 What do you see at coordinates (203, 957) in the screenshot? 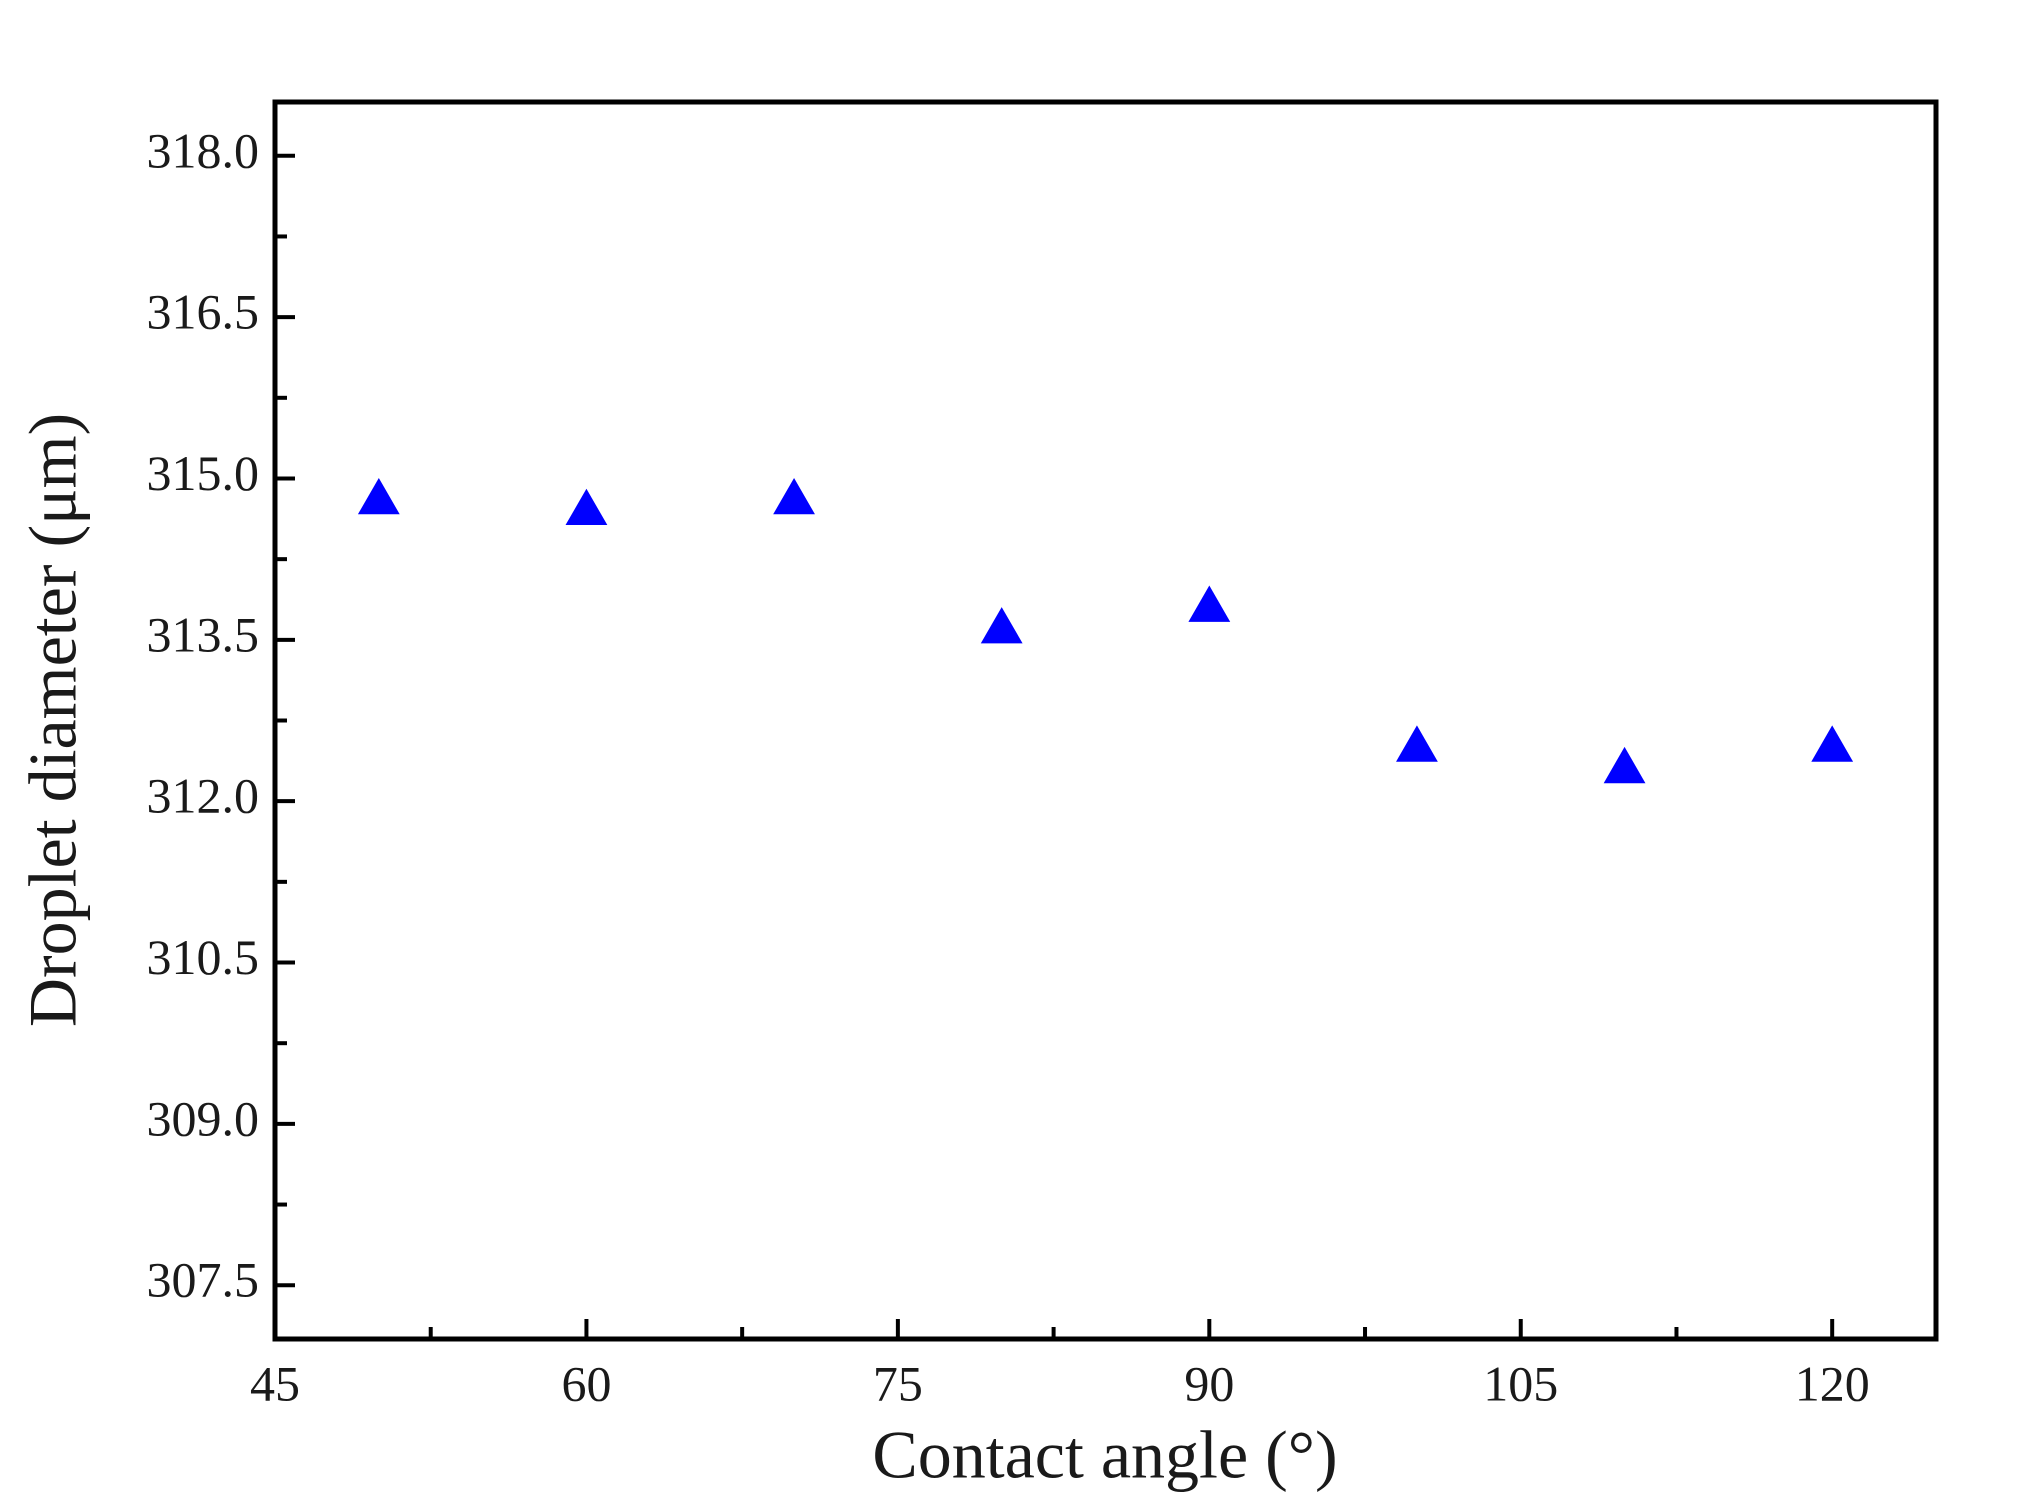
I see `y-tick-label: 310.5` at bounding box center [203, 957].